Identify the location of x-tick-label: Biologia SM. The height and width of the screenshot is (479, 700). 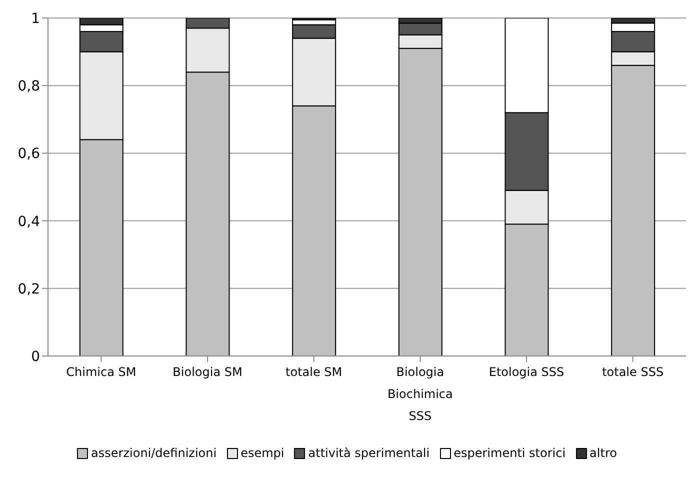
(207, 372).